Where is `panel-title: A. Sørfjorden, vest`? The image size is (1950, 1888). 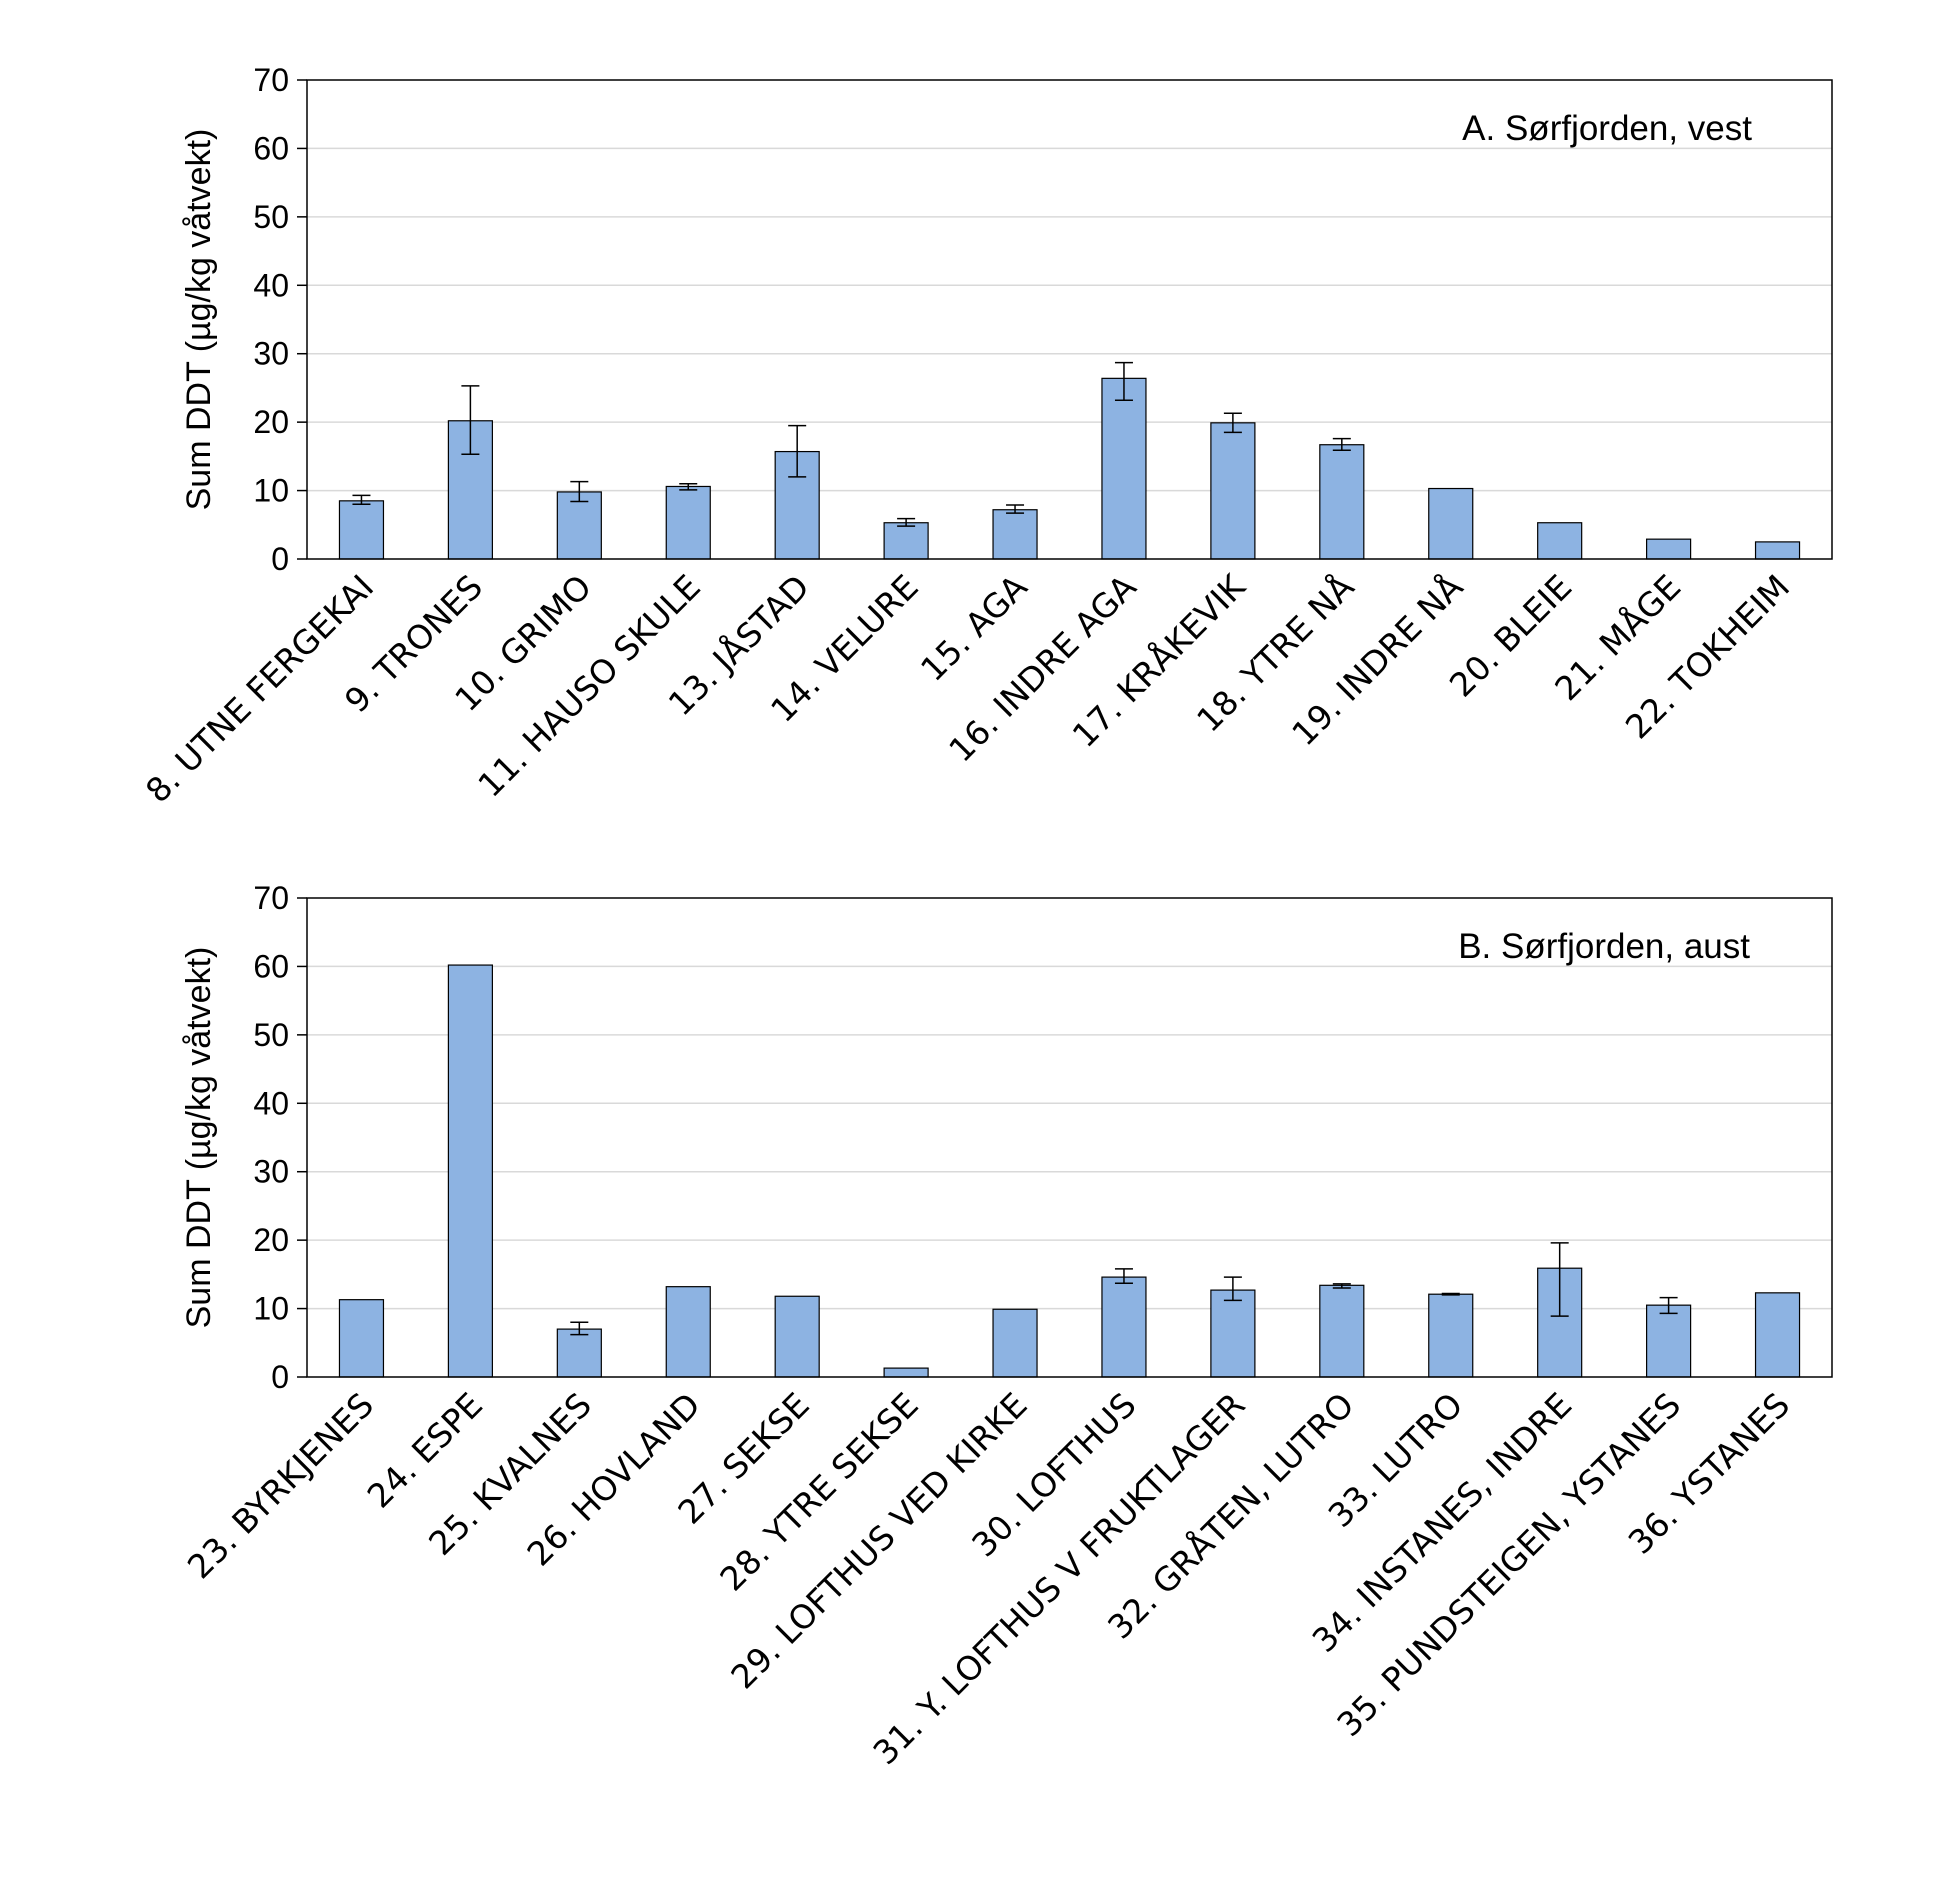 panel-title: A. Sørfjorden, vest is located at coordinates (1607, 128).